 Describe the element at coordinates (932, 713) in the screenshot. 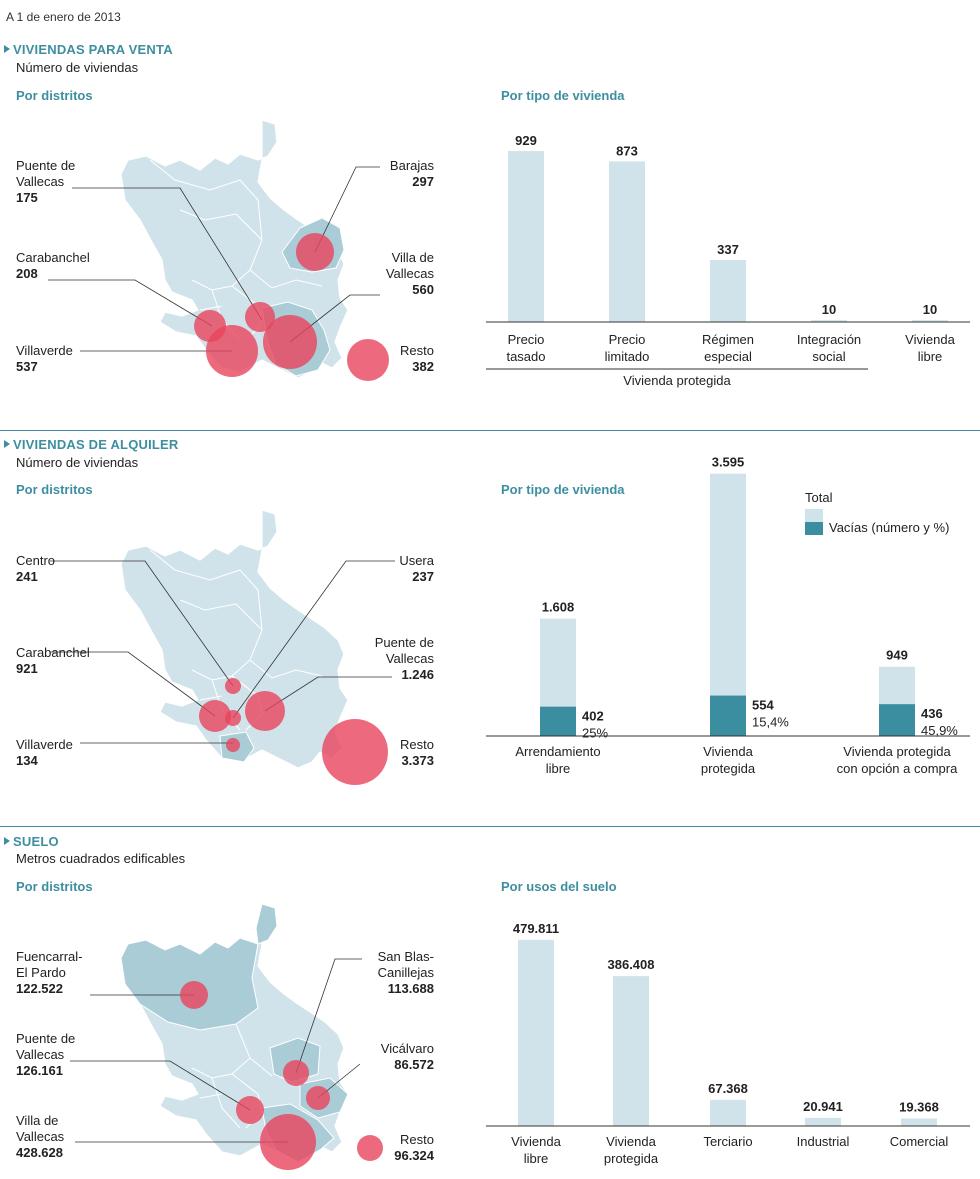

I see `bar-vacias-label: 436` at that location.